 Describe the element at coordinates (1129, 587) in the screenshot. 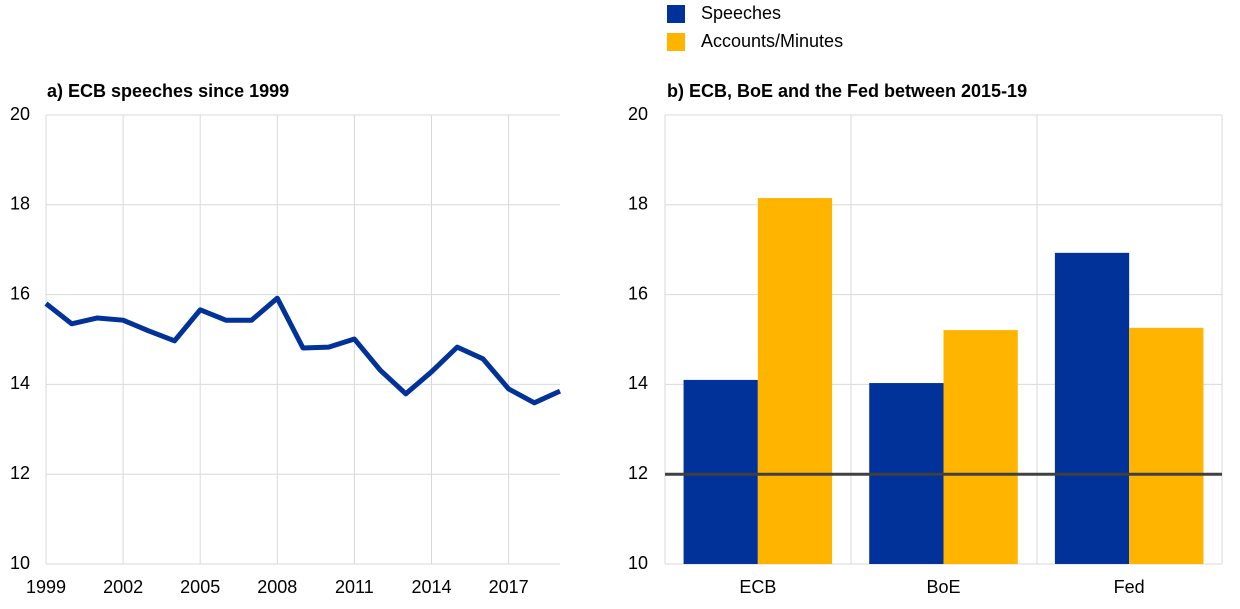

I see `x-tick-label: Fed` at that location.